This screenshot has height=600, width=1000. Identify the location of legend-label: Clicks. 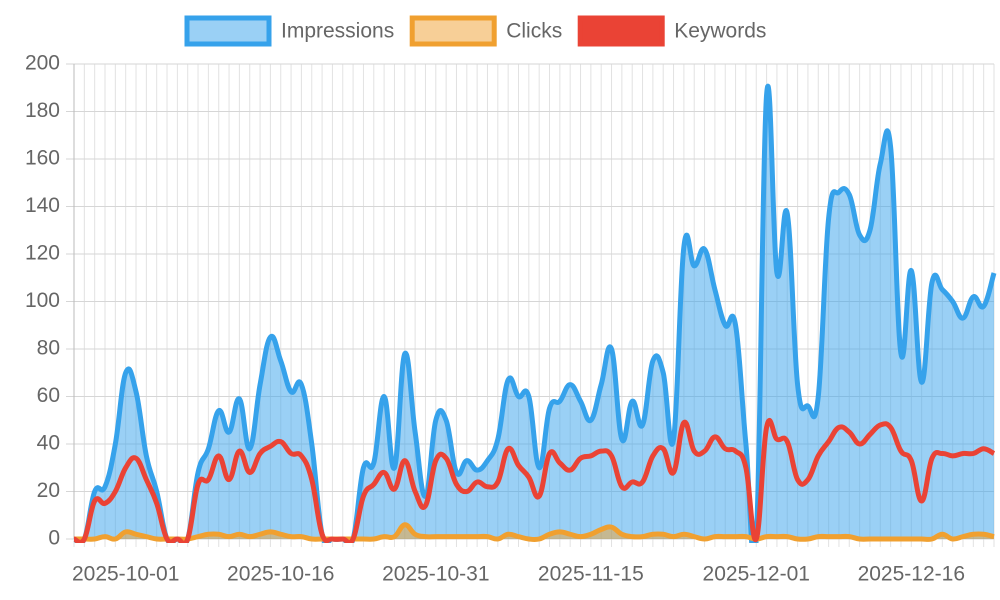
(534, 31).